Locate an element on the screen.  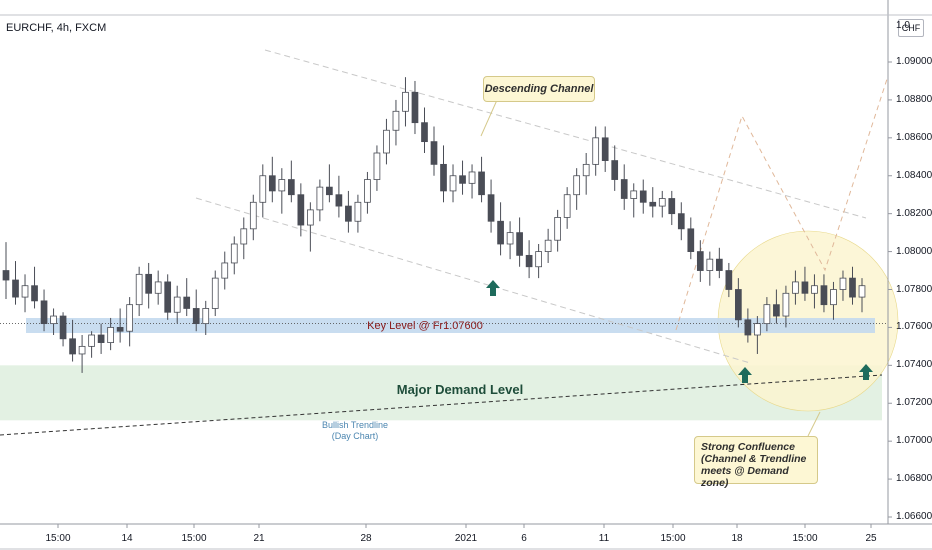
channel-callout-pointer is located at coordinates (489, 118).